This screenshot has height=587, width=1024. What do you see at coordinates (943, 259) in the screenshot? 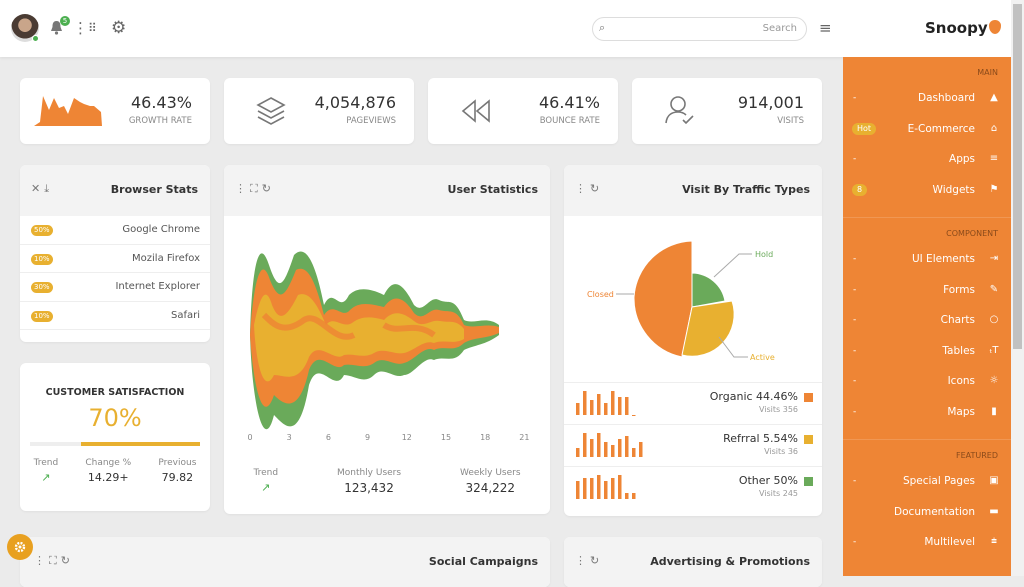
I see `sidebar-item-label: UI Elements` at bounding box center [943, 259].